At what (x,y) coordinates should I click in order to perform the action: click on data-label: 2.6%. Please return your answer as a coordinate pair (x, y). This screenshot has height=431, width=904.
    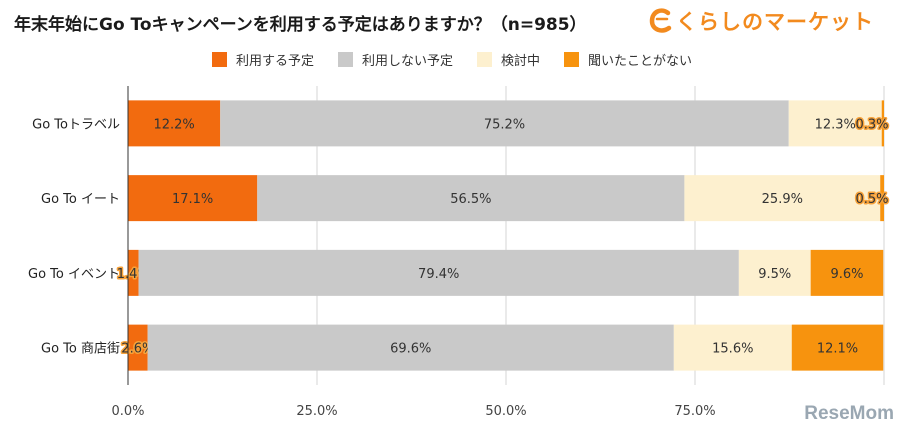
    Looking at the image, I should click on (137, 349).